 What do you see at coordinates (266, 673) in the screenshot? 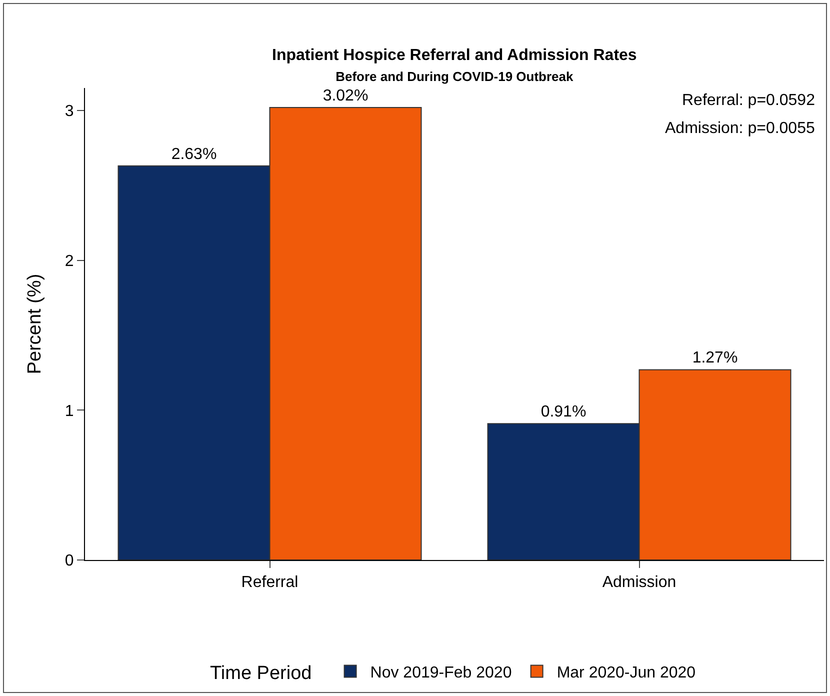
I see `legend-title: Time Period` at bounding box center [266, 673].